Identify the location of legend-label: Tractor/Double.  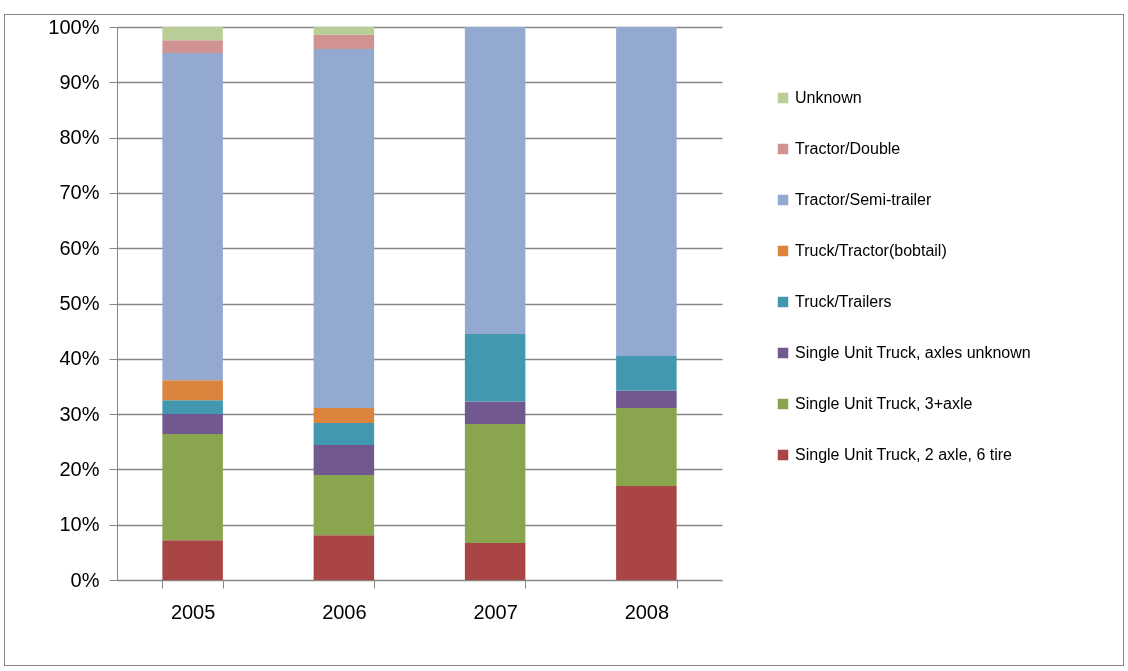
(848, 148).